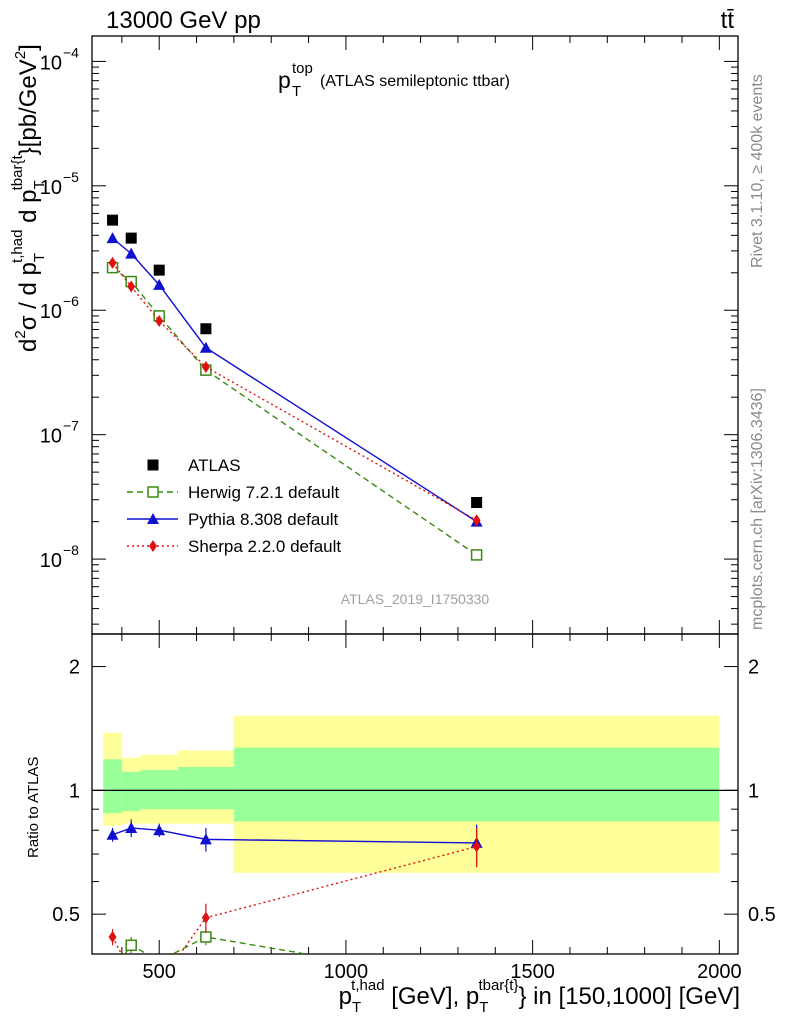  What do you see at coordinates (71, 301) in the screenshot?
I see `main-y-tick-exp: −6` at bounding box center [71, 301].